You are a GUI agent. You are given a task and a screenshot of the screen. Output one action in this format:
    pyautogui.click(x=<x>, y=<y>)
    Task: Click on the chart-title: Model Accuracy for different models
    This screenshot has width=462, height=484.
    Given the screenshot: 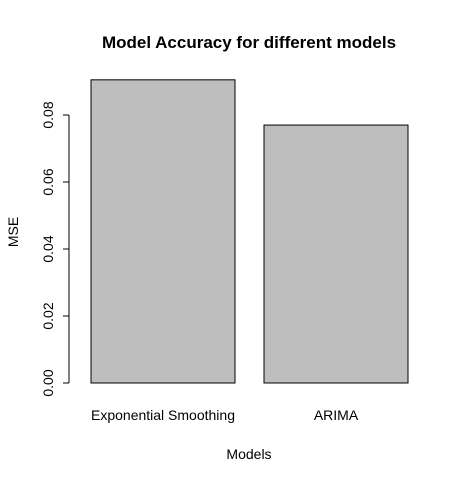 What is the action you would take?
    pyautogui.click(x=249, y=42)
    